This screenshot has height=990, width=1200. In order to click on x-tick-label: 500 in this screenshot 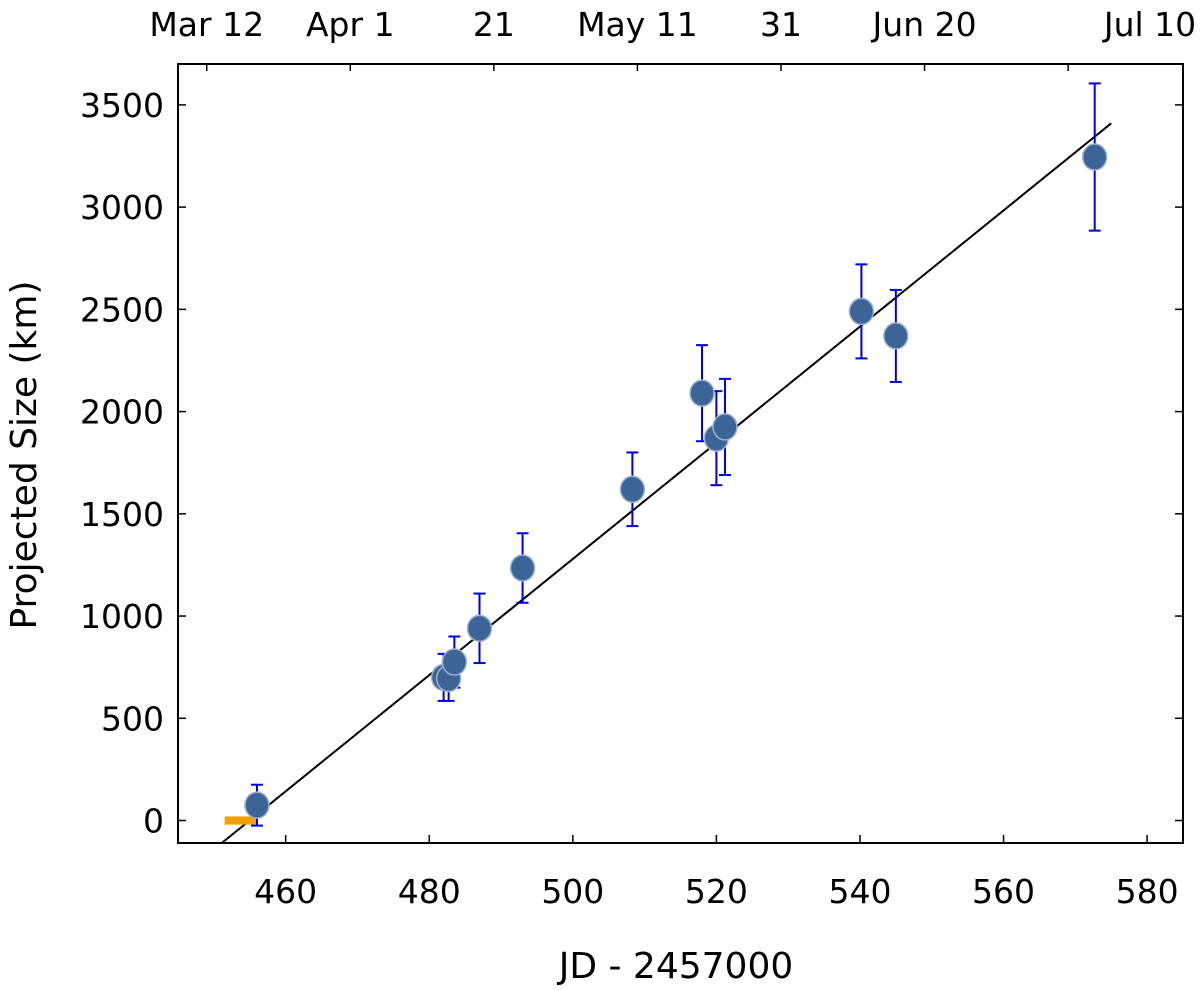, I will do `click(572, 891)`.